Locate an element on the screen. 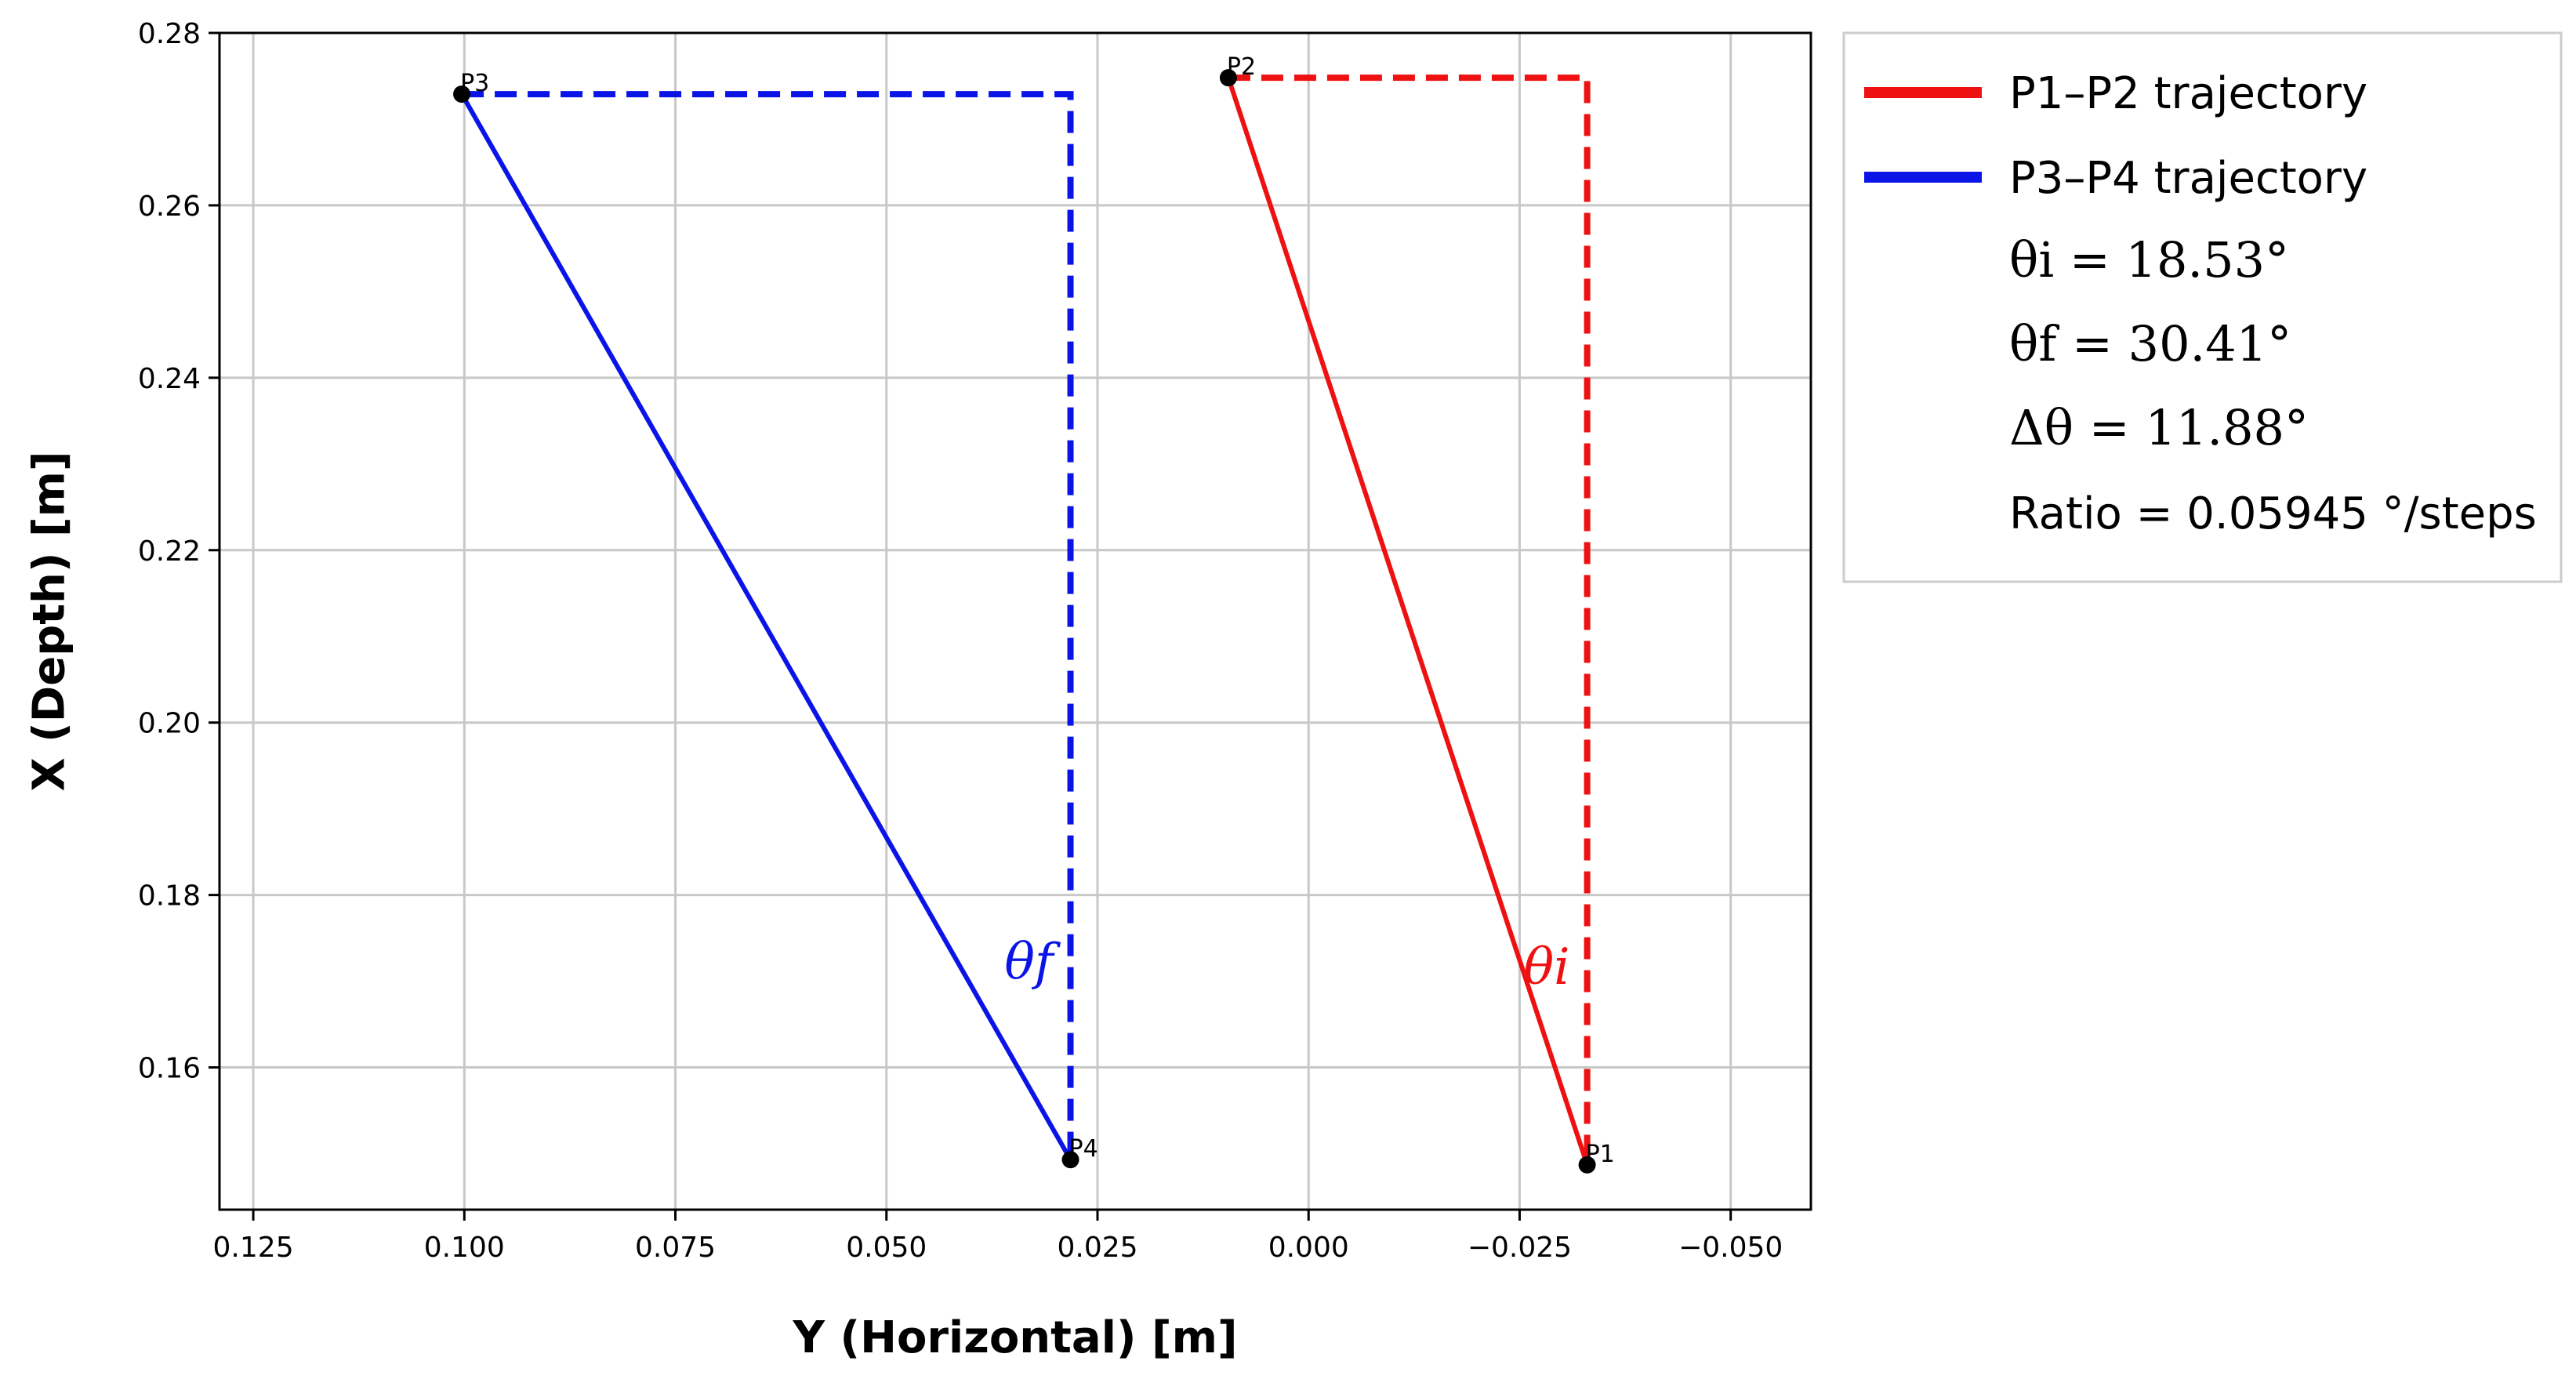 Image resolution: width=2576 pixels, height=1379 pixels. legend-entry-delta-theta: Δθ = 11.88° is located at coordinates (2159, 427).